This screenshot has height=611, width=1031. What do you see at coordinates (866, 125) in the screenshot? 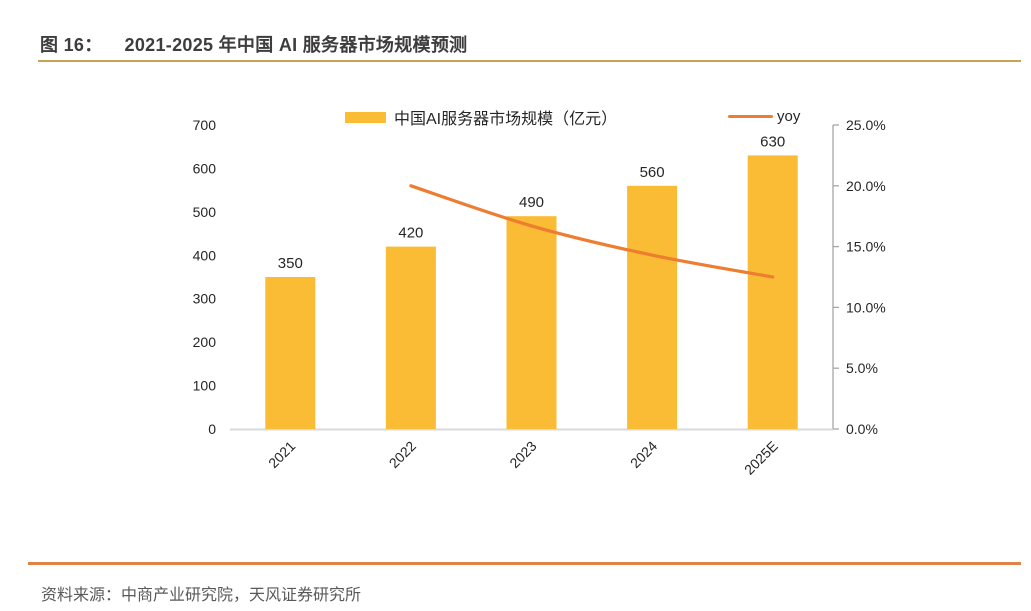
I see `right-axis-tick-label: 25.0%` at bounding box center [866, 125].